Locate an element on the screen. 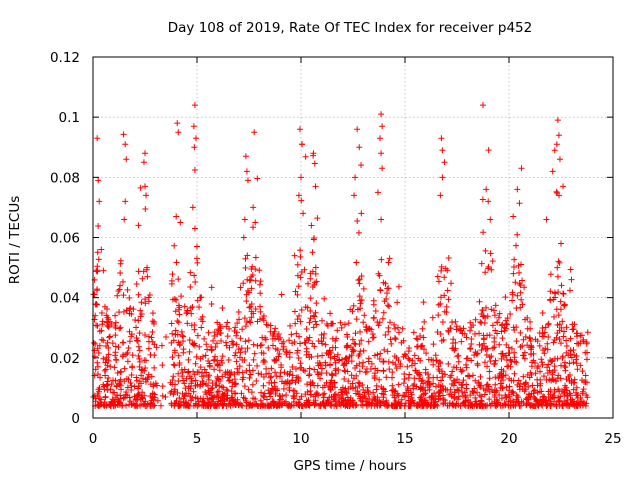 The height and width of the screenshot is (480, 640). x-tick-label: 10 is located at coordinates (300, 439).